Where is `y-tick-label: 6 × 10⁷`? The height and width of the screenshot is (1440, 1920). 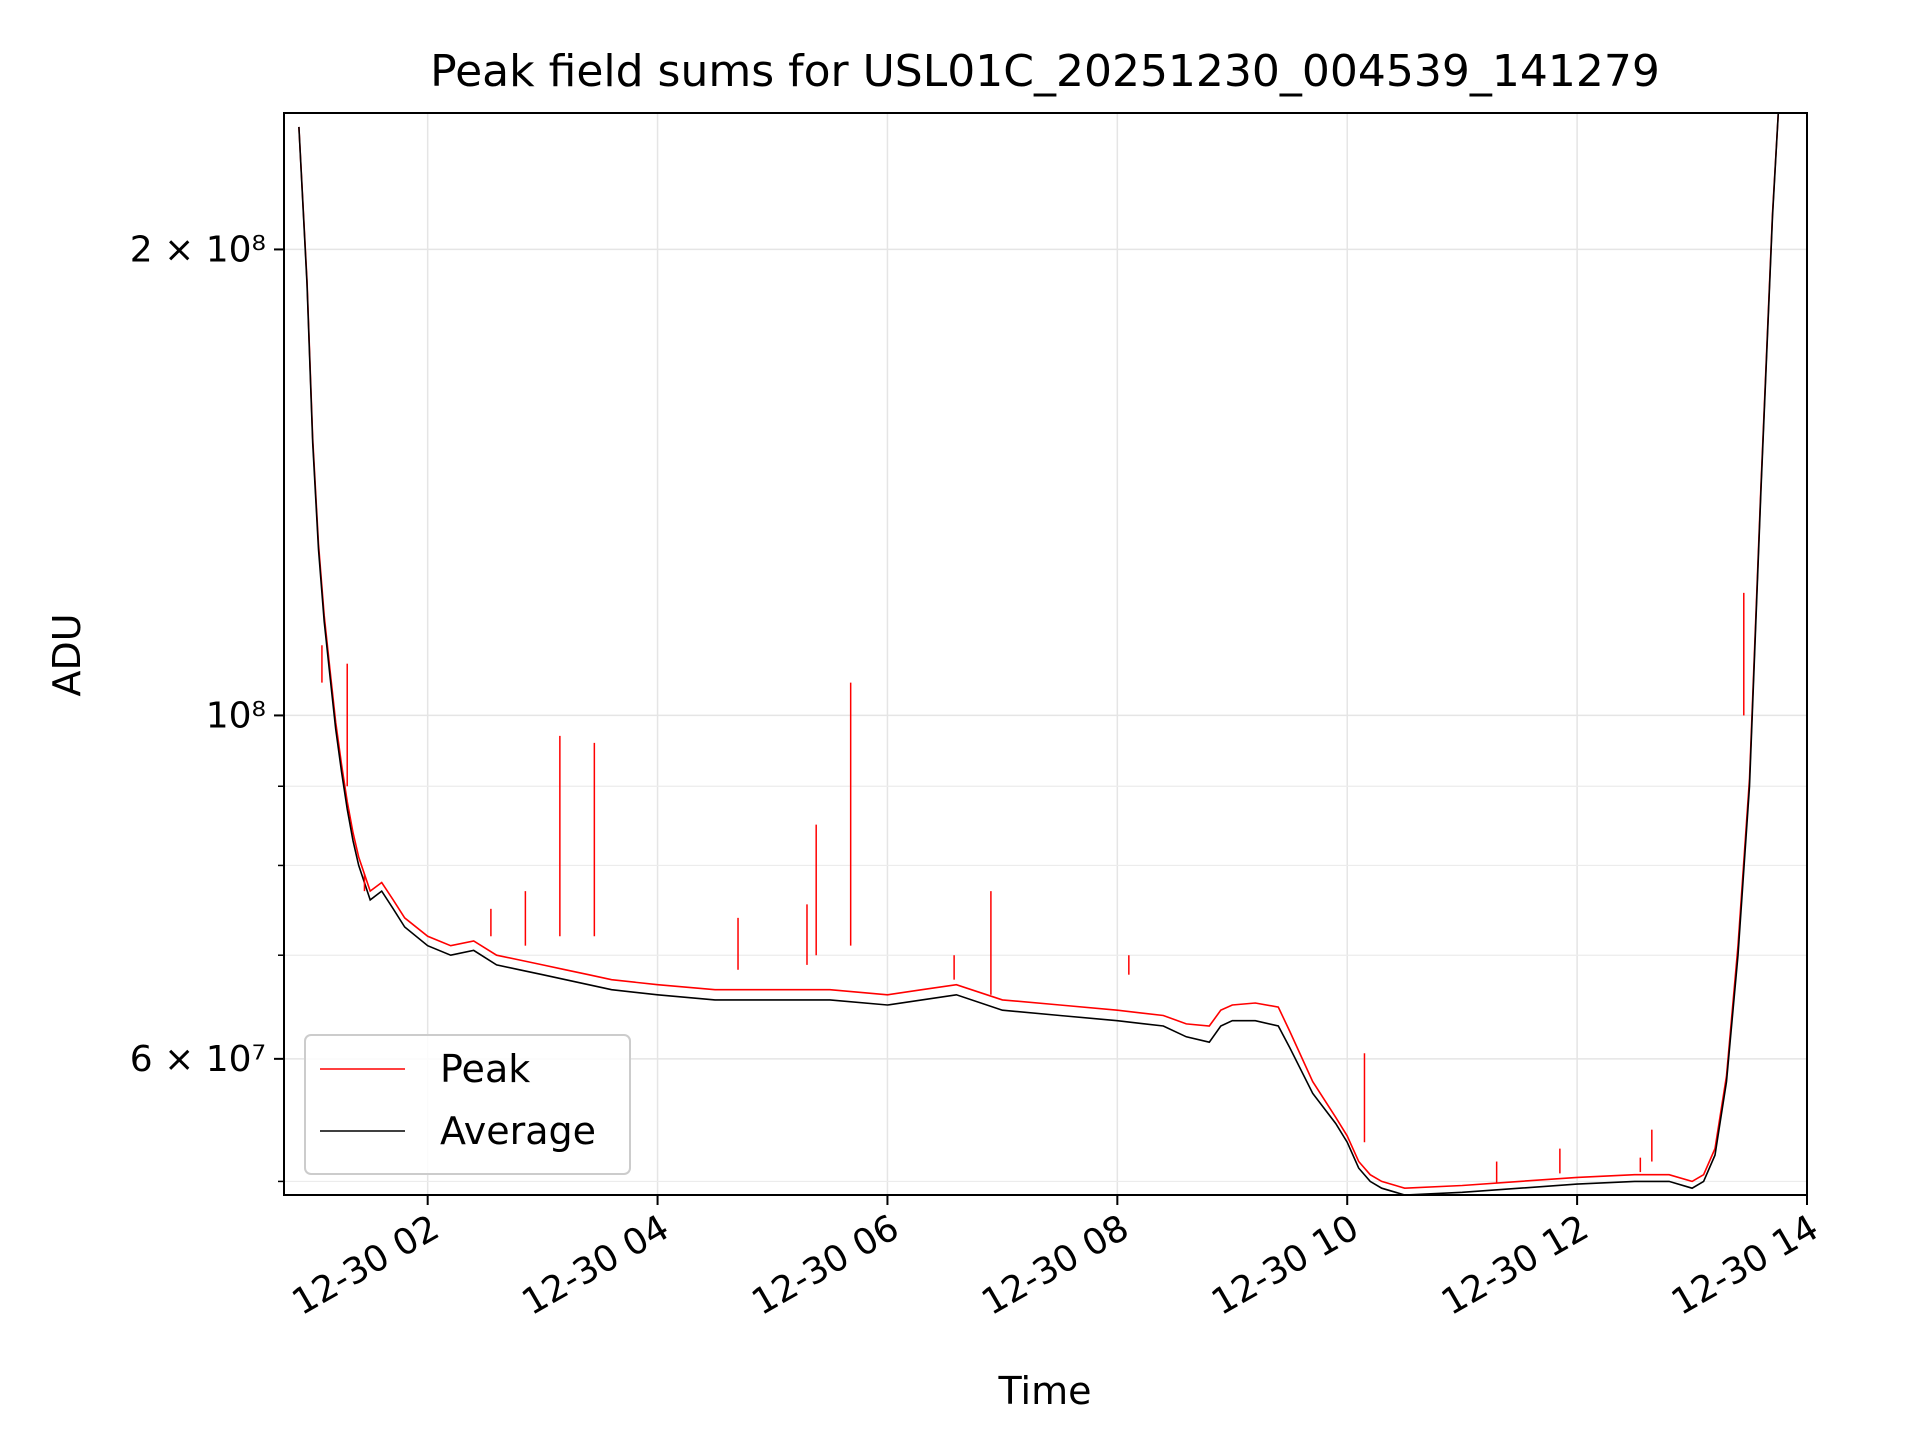
y-tick-label: 6 × 10⁷ is located at coordinates (198, 1059).